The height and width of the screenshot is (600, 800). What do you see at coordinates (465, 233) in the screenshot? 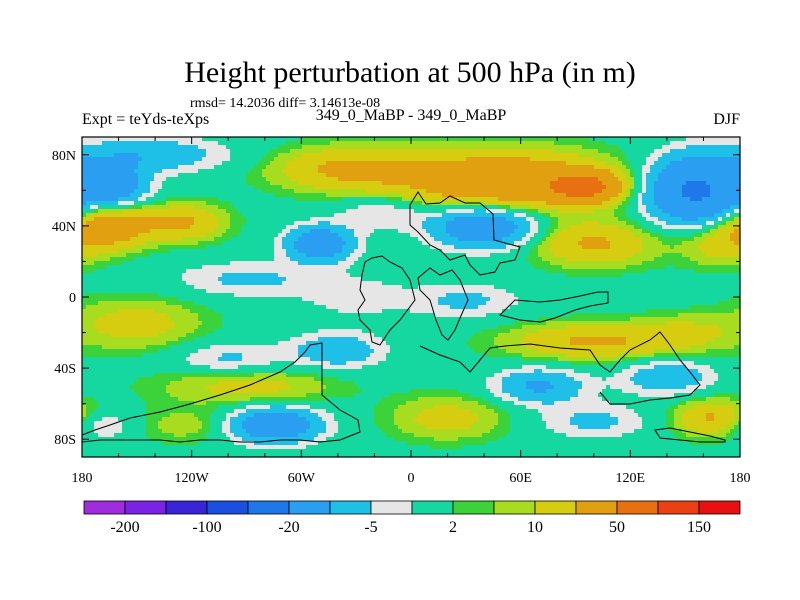
I see `coastline-asia` at bounding box center [465, 233].